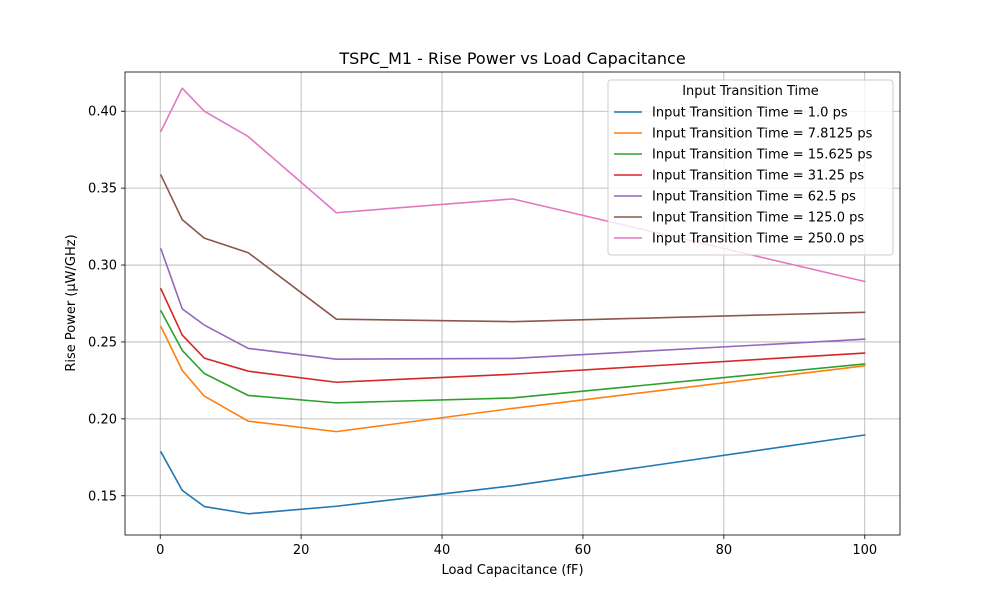  What do you see at coordinates (102, 496) in the screenshot?
I see `y-tick-label: 0.15` at bounding box center [102, 496].